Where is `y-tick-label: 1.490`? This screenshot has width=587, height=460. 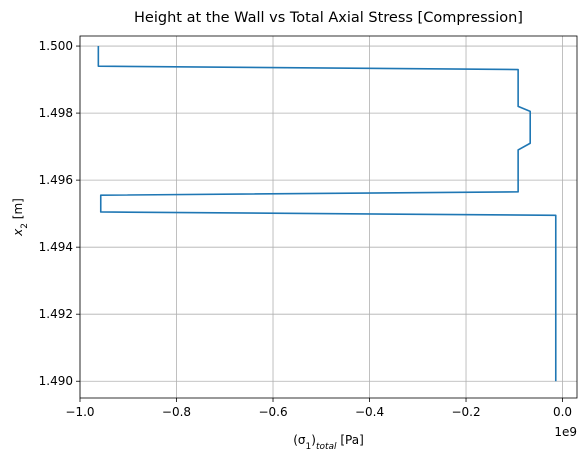 y-tick-label: 1.490 is located at coordinates (56, 381).